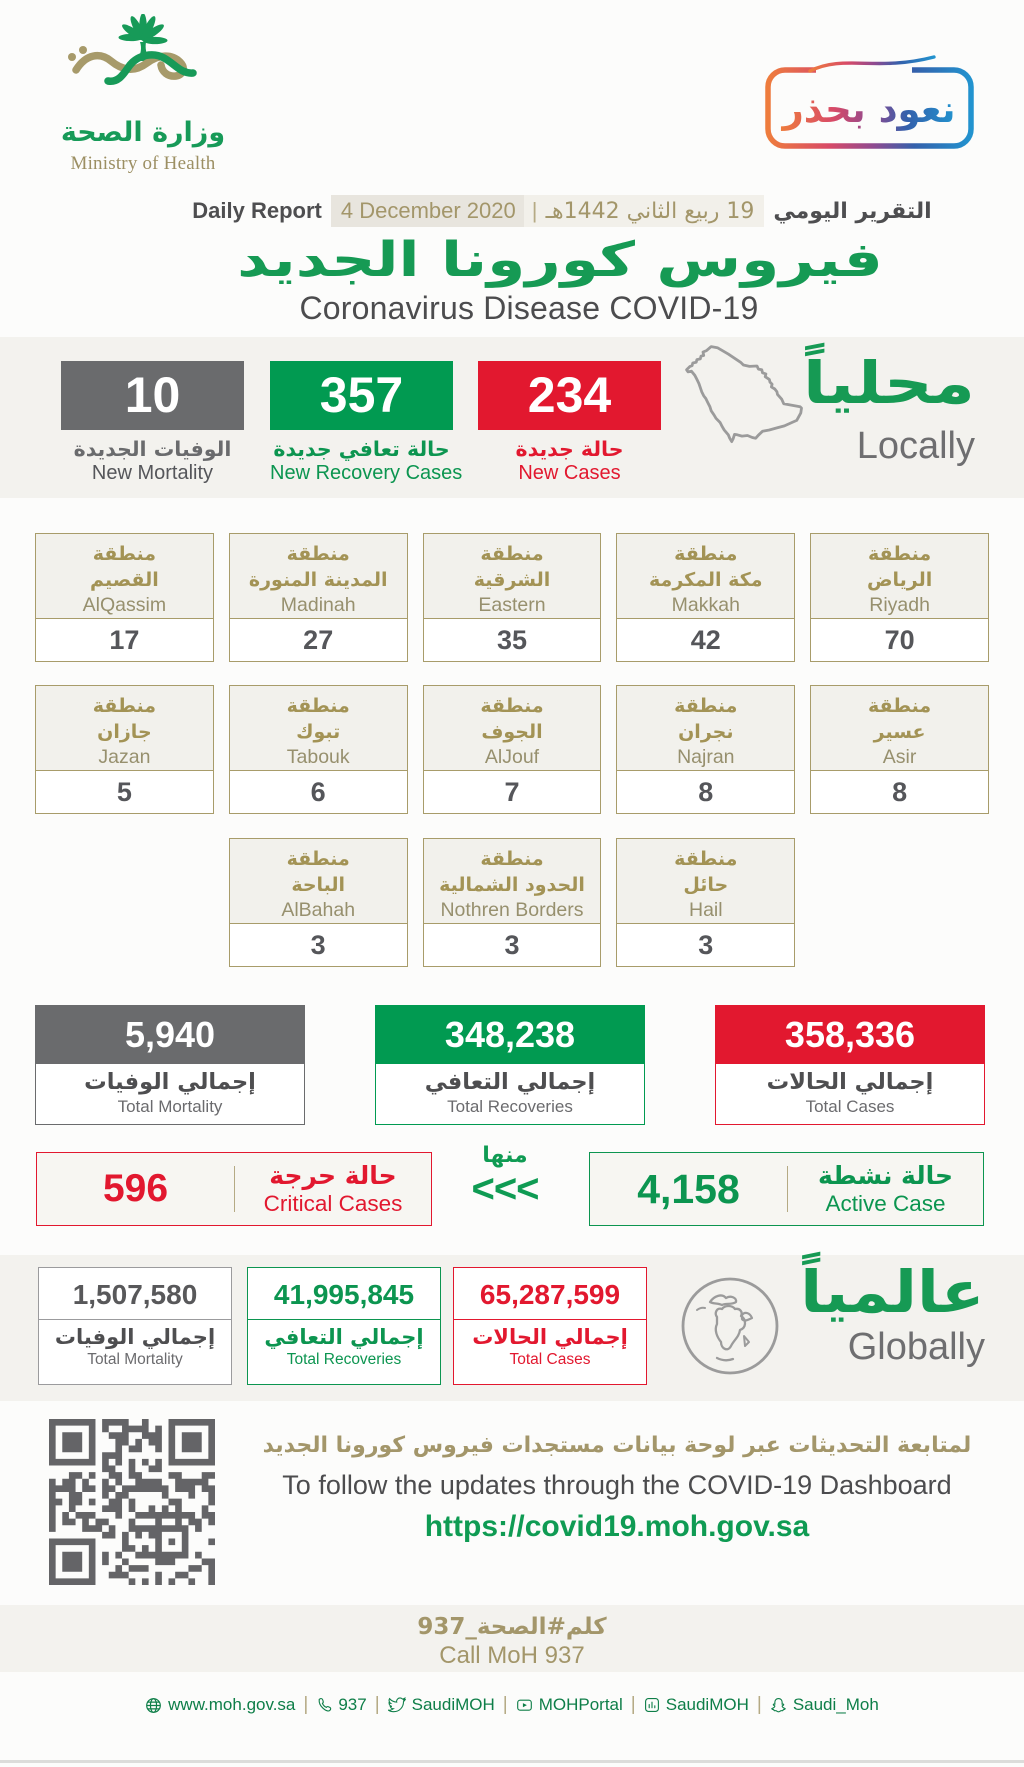  I want to click on global-cases-value: 65,287,599, so click(550, 1294).